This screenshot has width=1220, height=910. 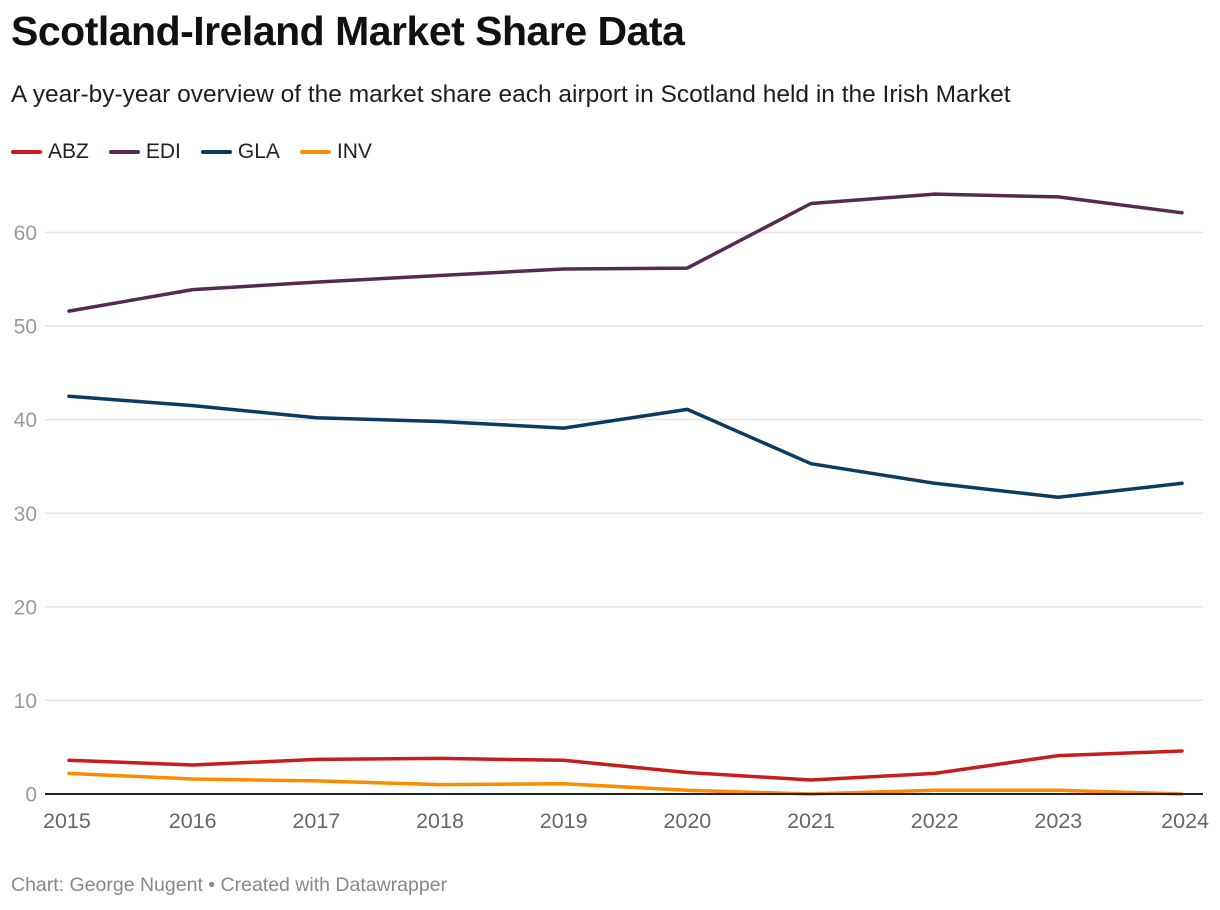 I want to click on y-tick-label: 0, so click(x=31, y=795).